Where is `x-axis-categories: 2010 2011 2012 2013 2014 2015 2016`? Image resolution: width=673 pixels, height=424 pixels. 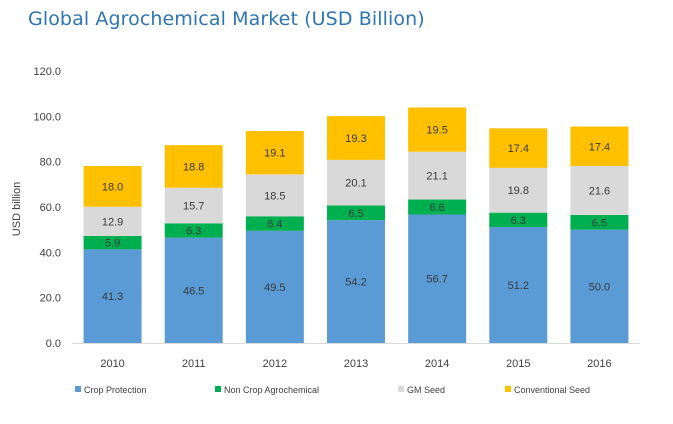
x-axis-categories: 2010 2011 2012 2013 2014 2015 2016 is located at coordinates (355, 364).